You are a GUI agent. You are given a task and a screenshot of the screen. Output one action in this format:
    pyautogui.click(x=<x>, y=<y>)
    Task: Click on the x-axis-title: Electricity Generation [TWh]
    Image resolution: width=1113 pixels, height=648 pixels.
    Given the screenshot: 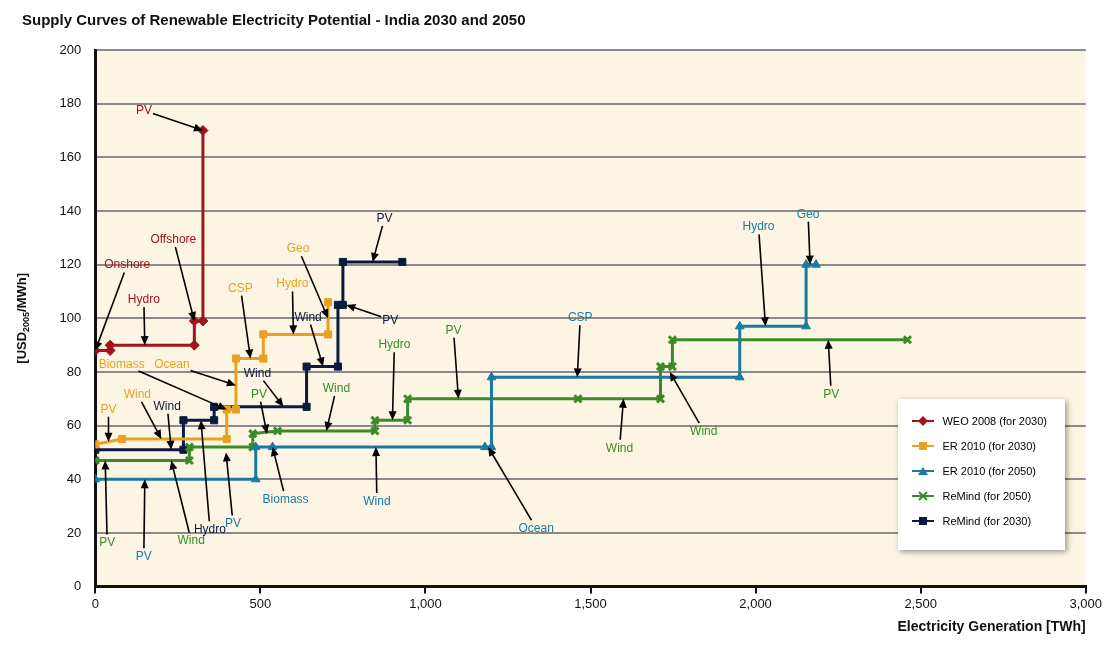 What is the action you would take?
    pyautogui.click(x=991, y=626)
    